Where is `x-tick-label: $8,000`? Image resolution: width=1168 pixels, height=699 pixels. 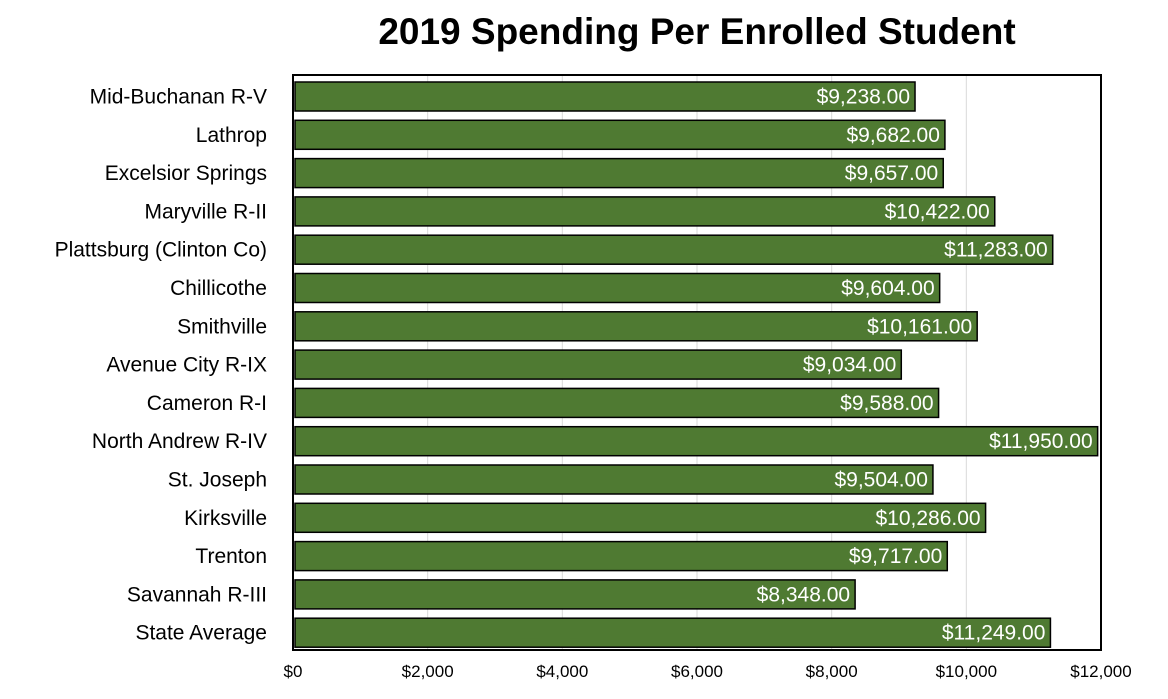
x-tick-label: $8,000 is located at coordinates (832, 671).